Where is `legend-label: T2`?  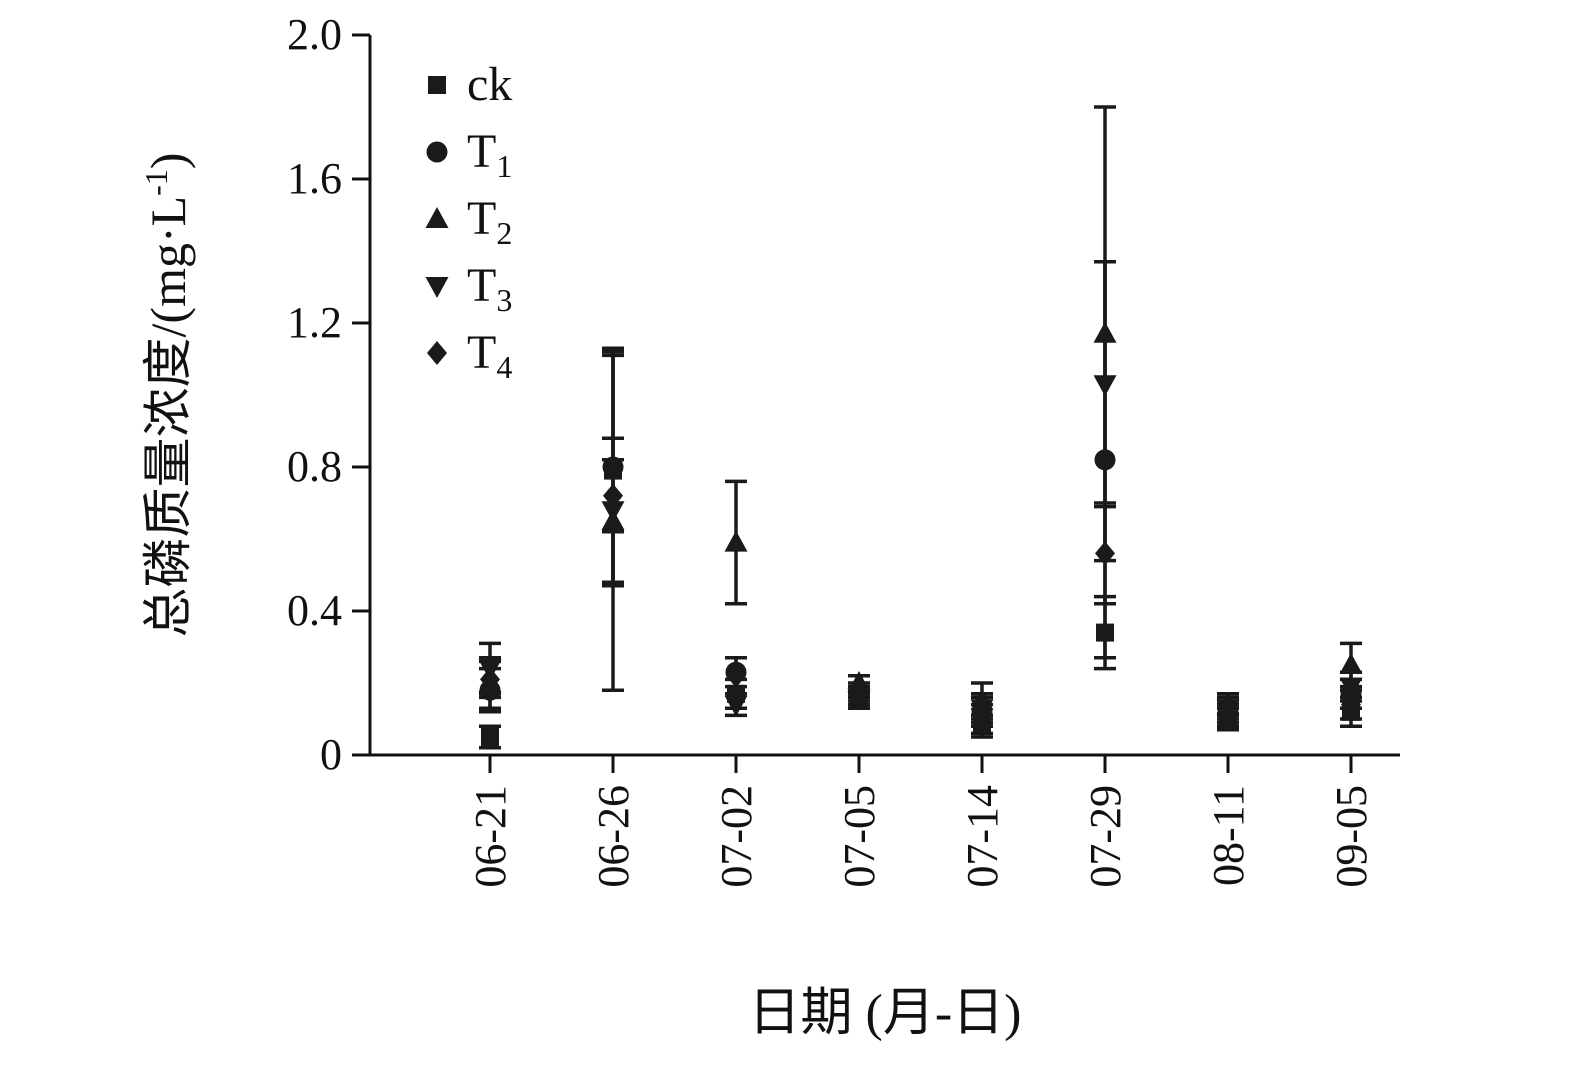 legend-label: T2 is located at coordinates (489, 221).